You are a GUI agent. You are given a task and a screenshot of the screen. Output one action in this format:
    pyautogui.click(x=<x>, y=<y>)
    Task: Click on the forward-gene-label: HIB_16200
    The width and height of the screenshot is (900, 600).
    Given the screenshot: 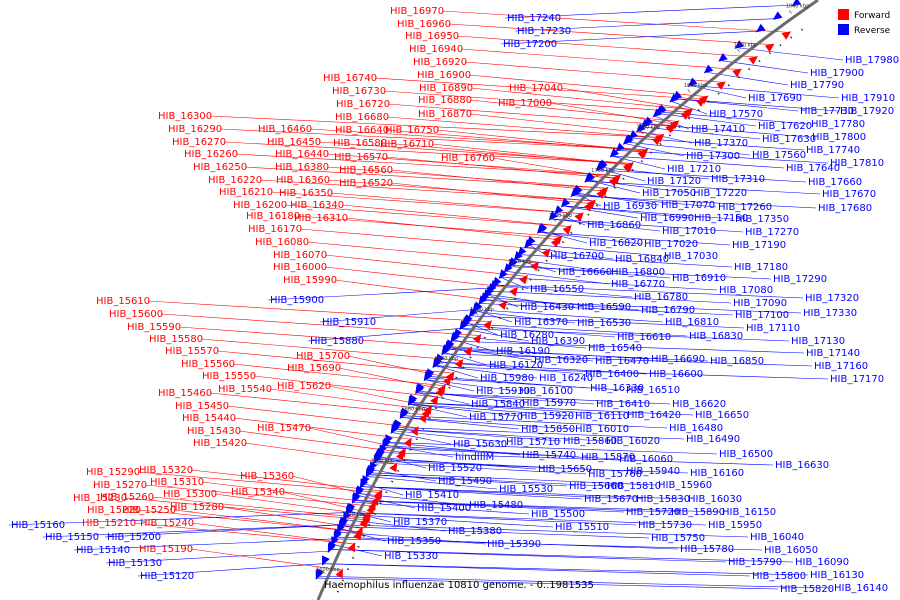 What is the action you would take?
    pyautogui.click(x=260, y=205)
    